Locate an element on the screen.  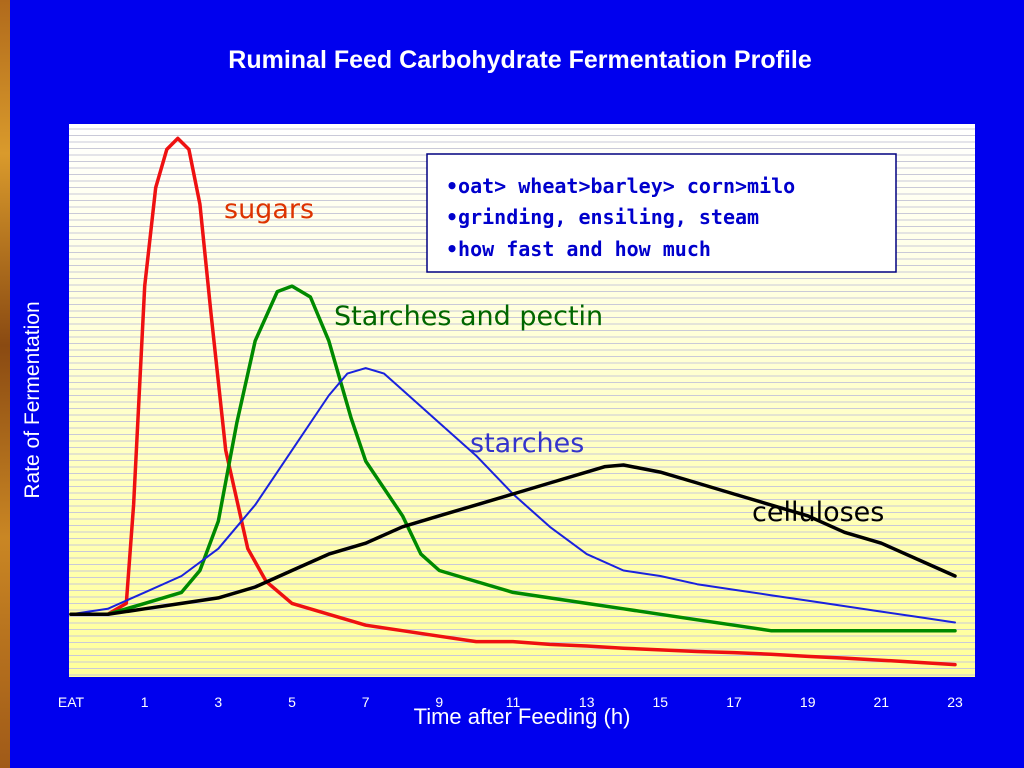
decorative-left-strip is located at coordinates (5, 384).